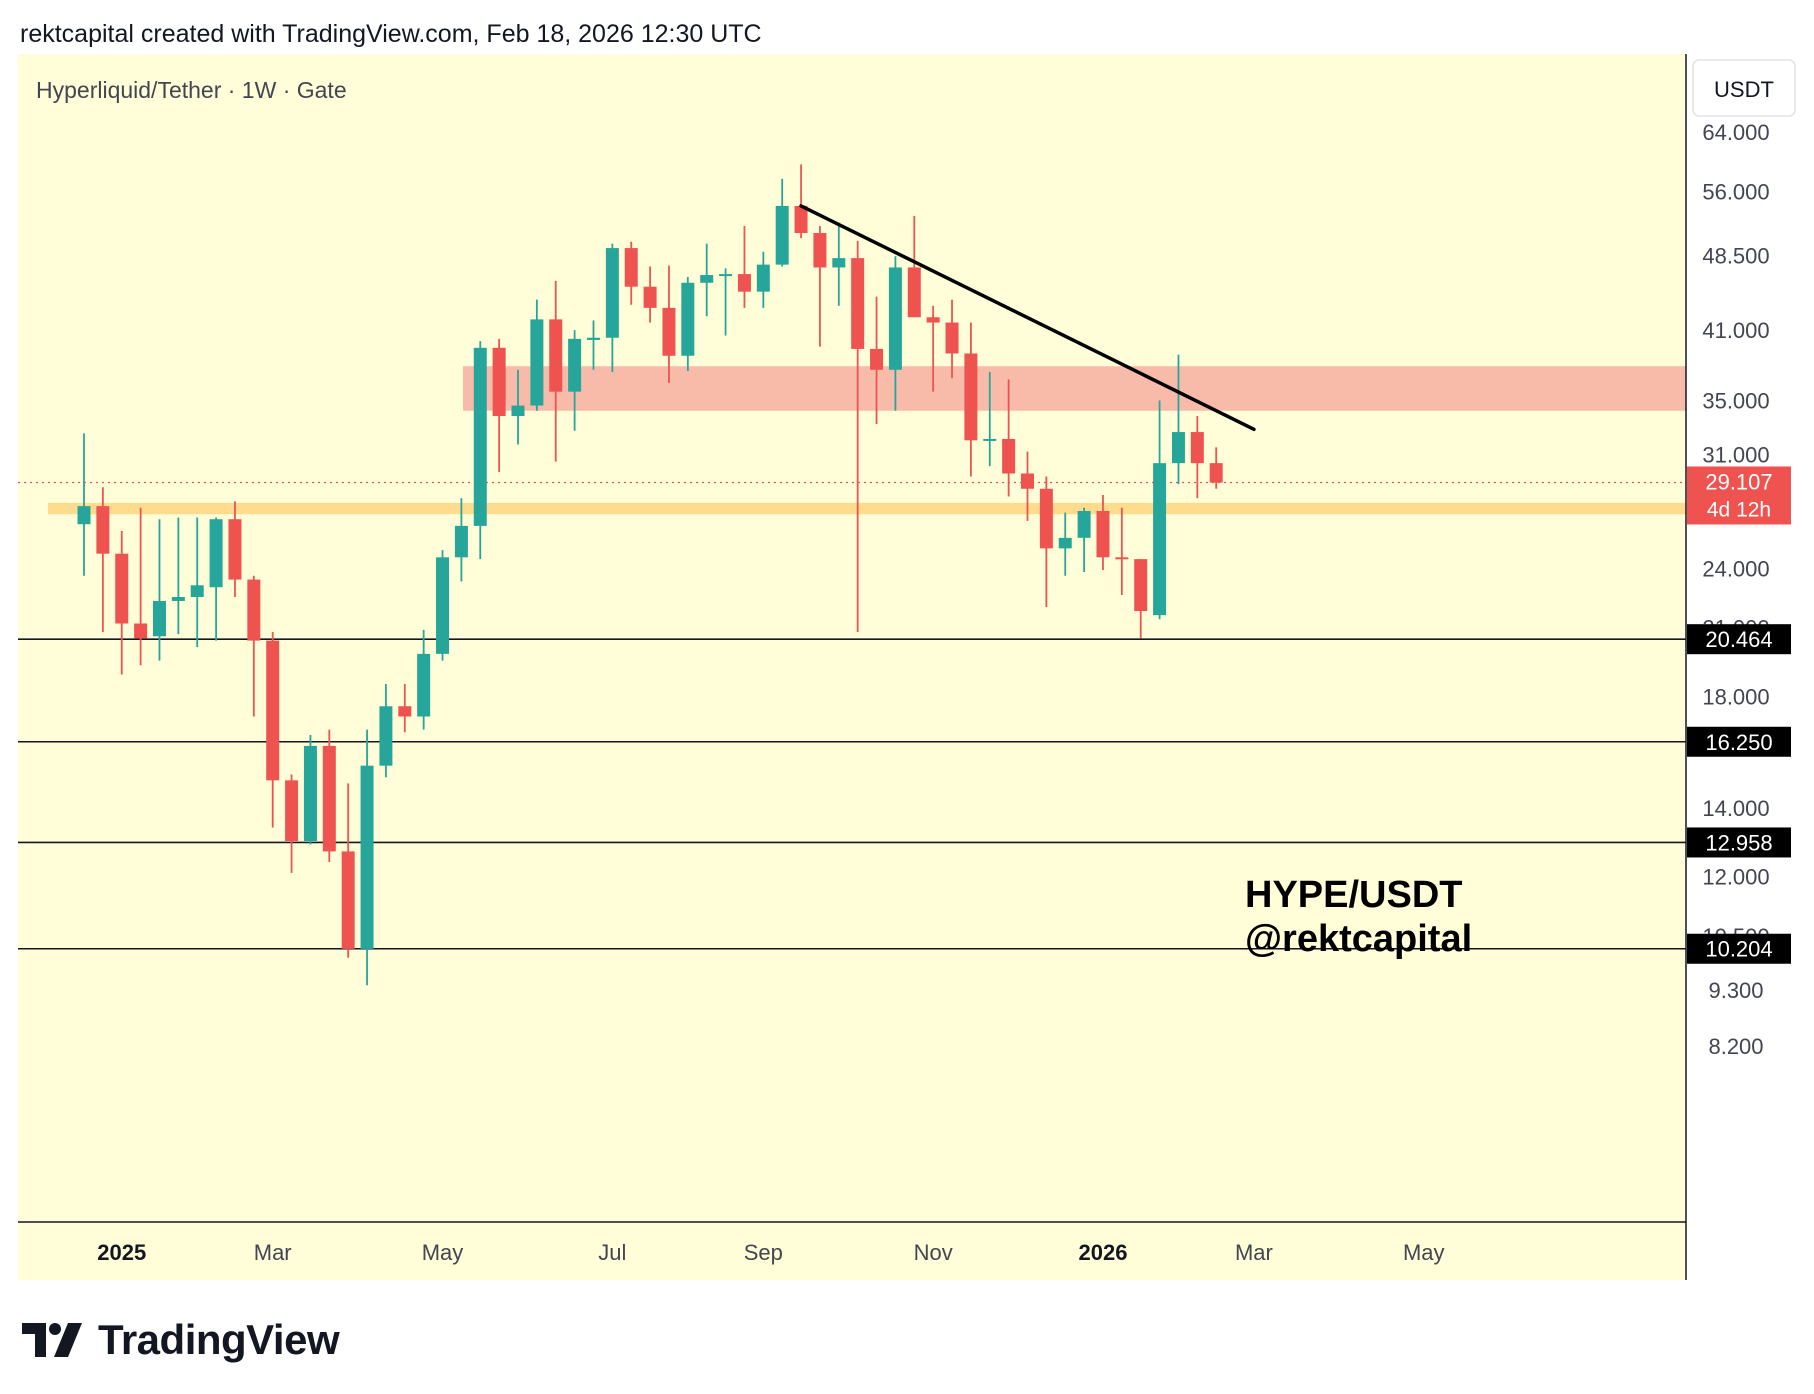  What do you see at coordinates (1738, 481) in the screenshot?
I see `last-price-label: 29.107` at bounding box center [1738, 481].